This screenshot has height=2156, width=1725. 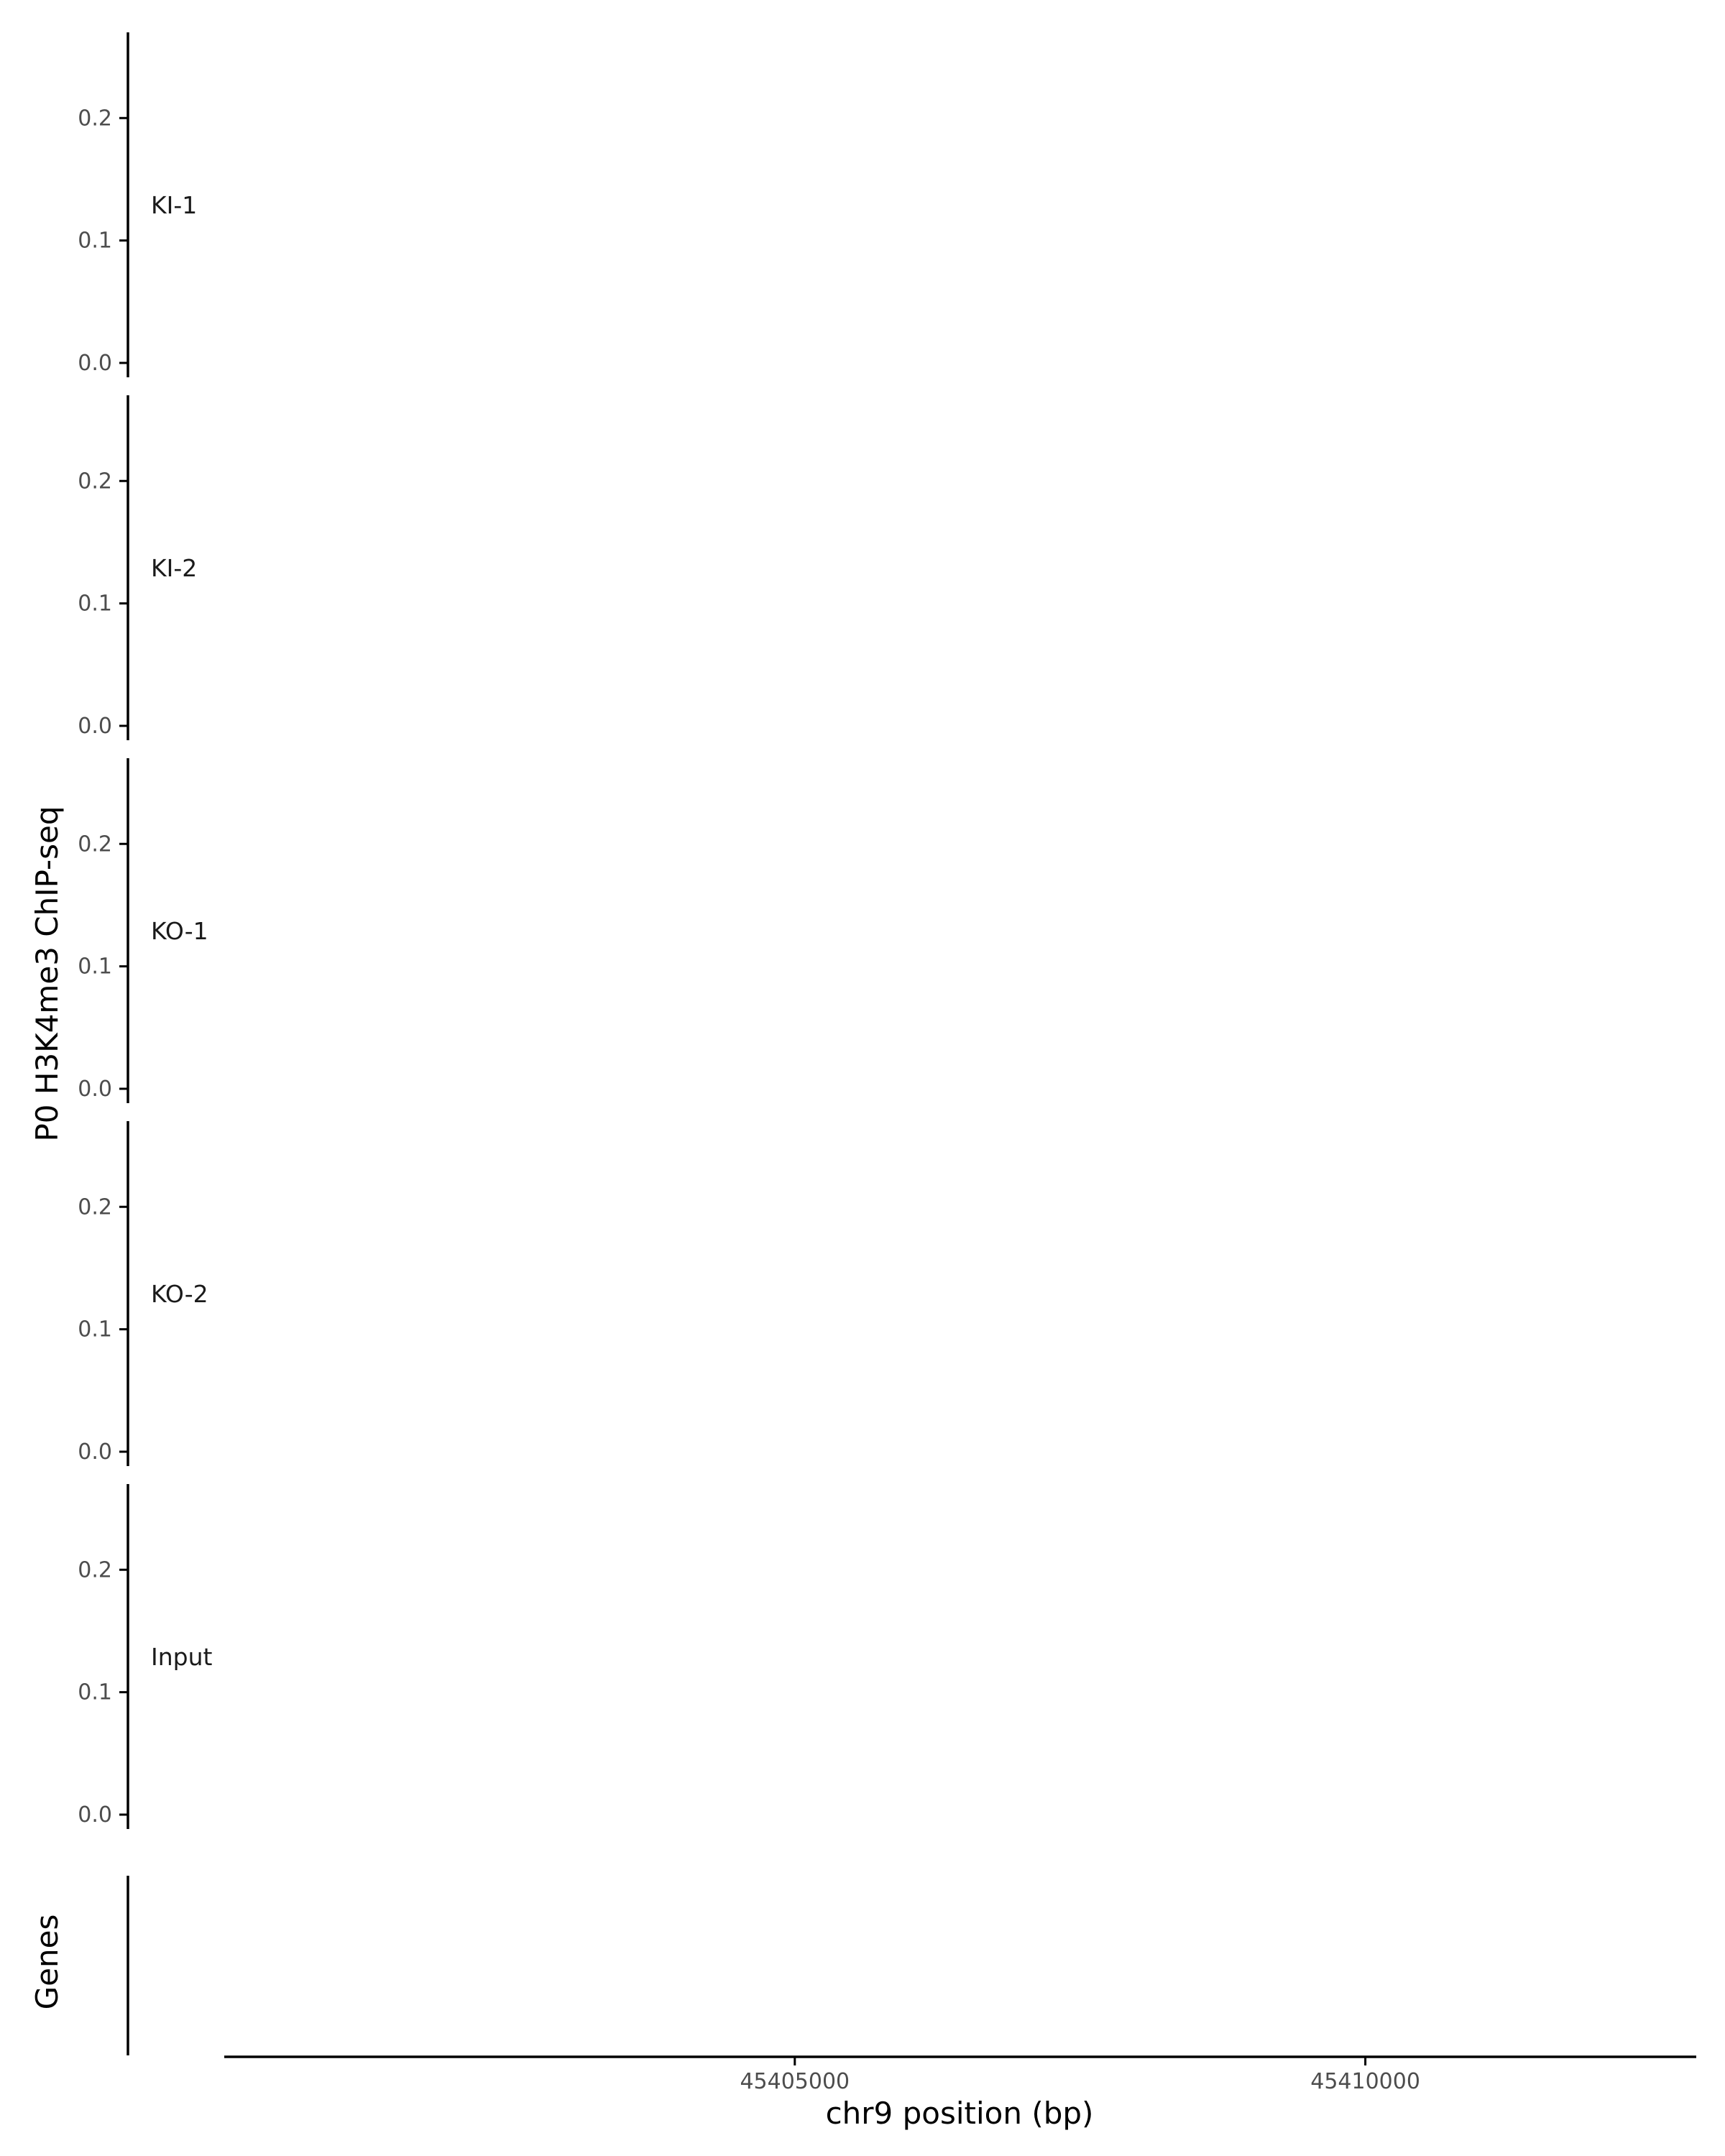 What do you see at coordinates (174, 568) in the screenshot?
I see `track-label: KI-2` at bounding box center [174, 568].